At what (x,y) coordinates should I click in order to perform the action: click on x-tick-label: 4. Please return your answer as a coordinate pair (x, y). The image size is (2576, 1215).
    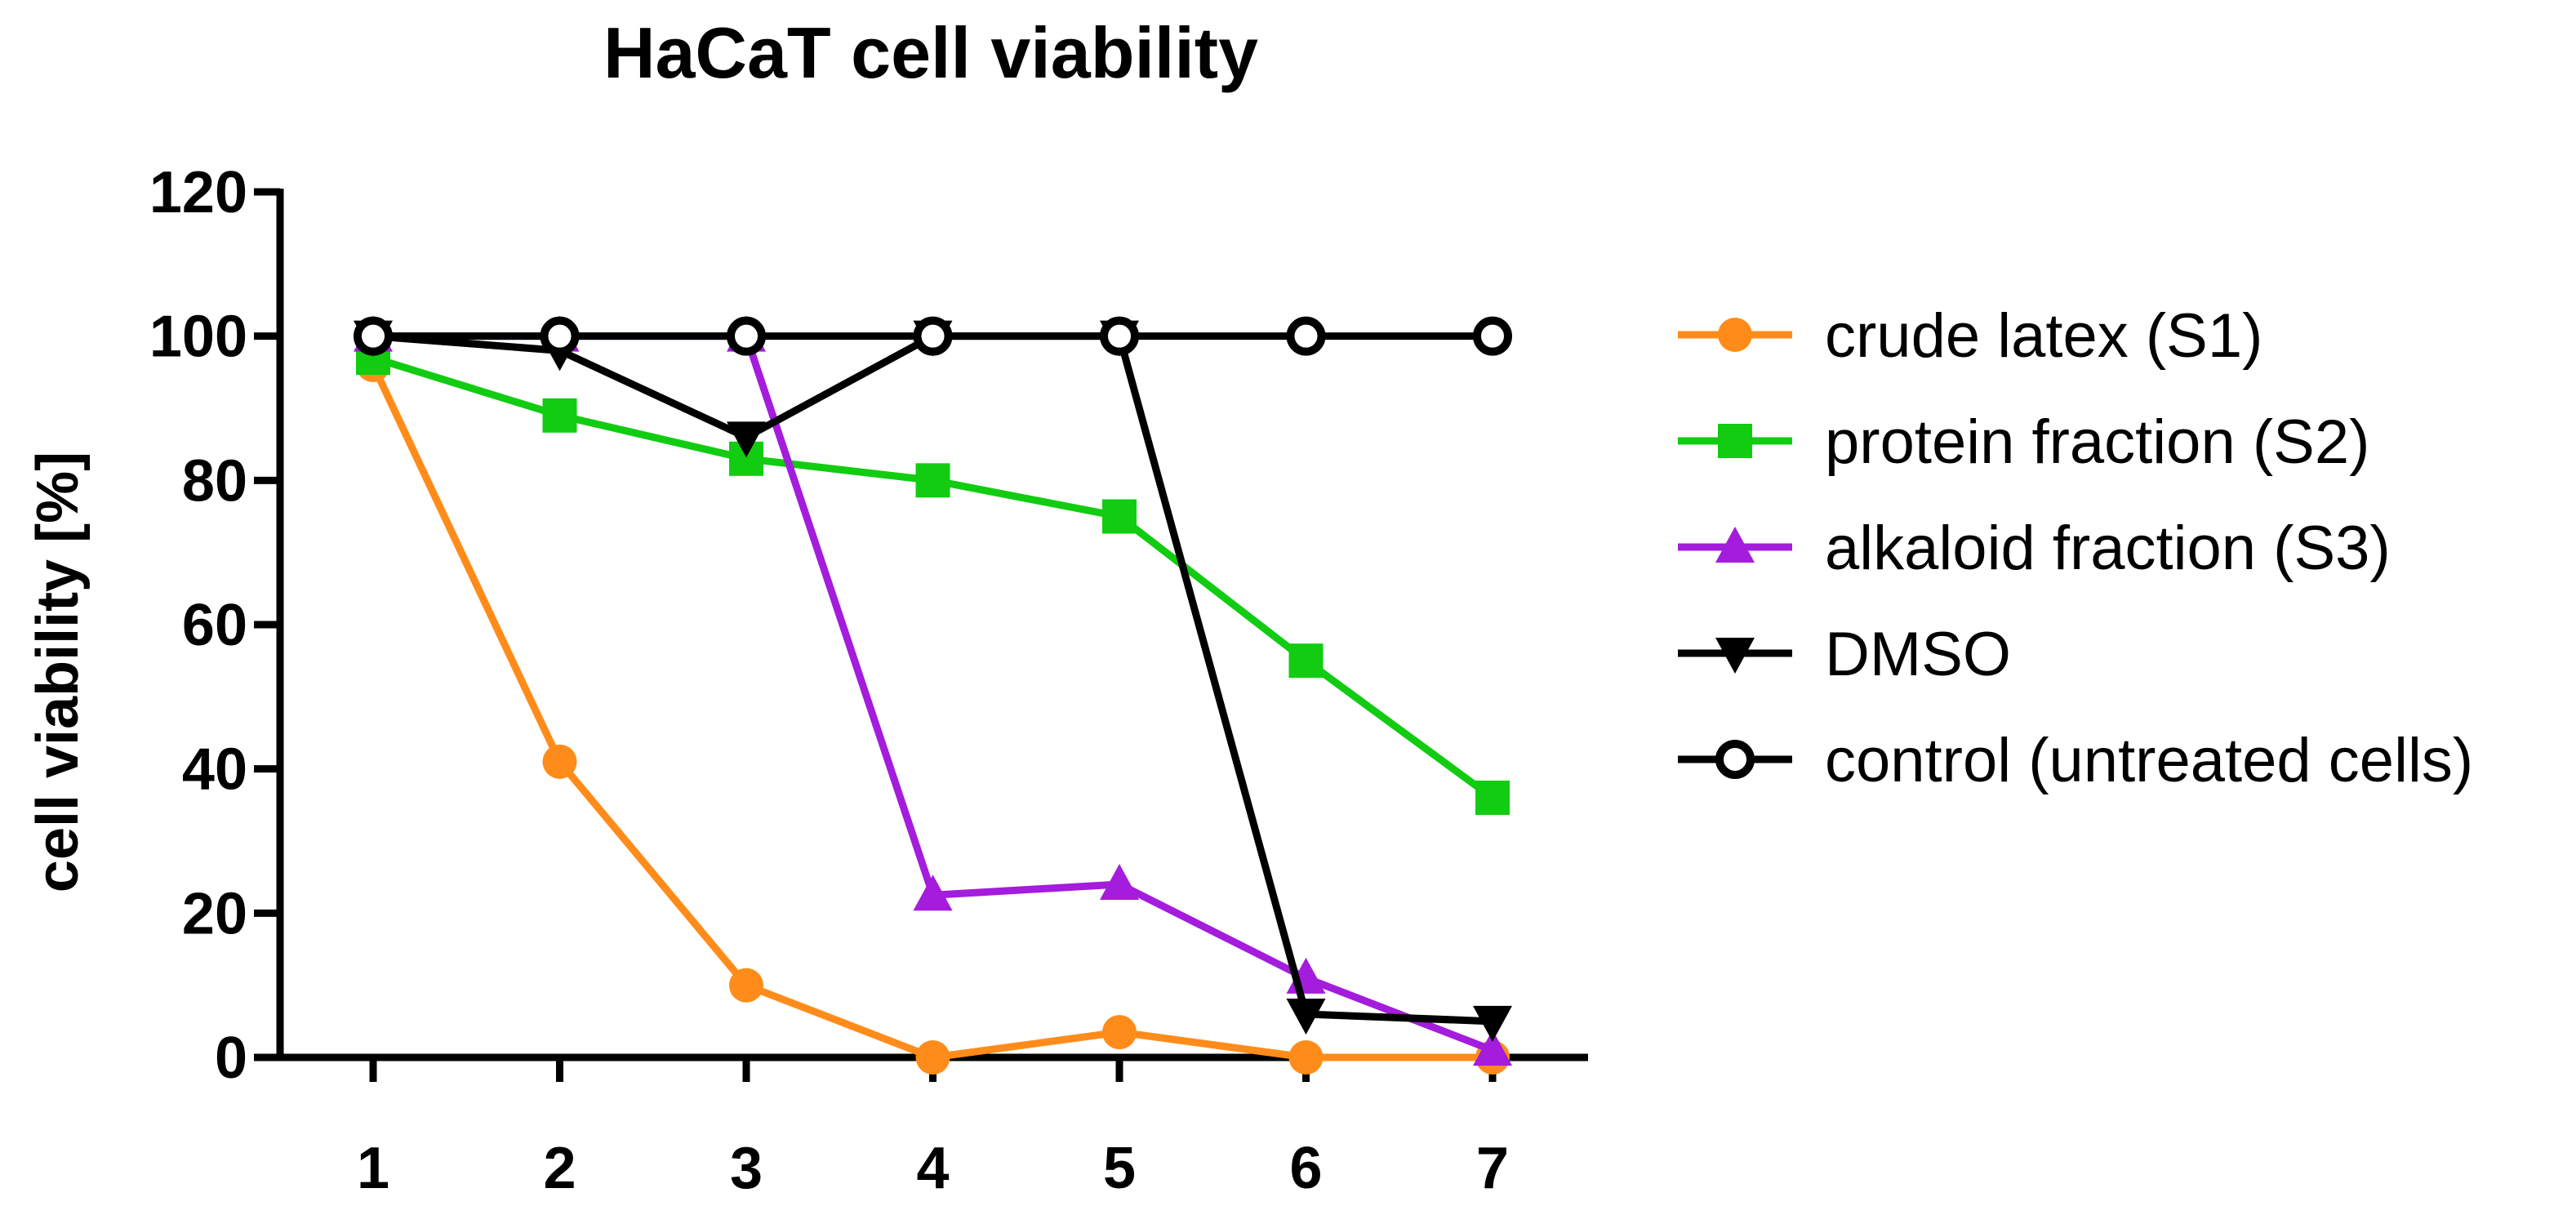
    Looking at the image, I should click on (932, 1169).